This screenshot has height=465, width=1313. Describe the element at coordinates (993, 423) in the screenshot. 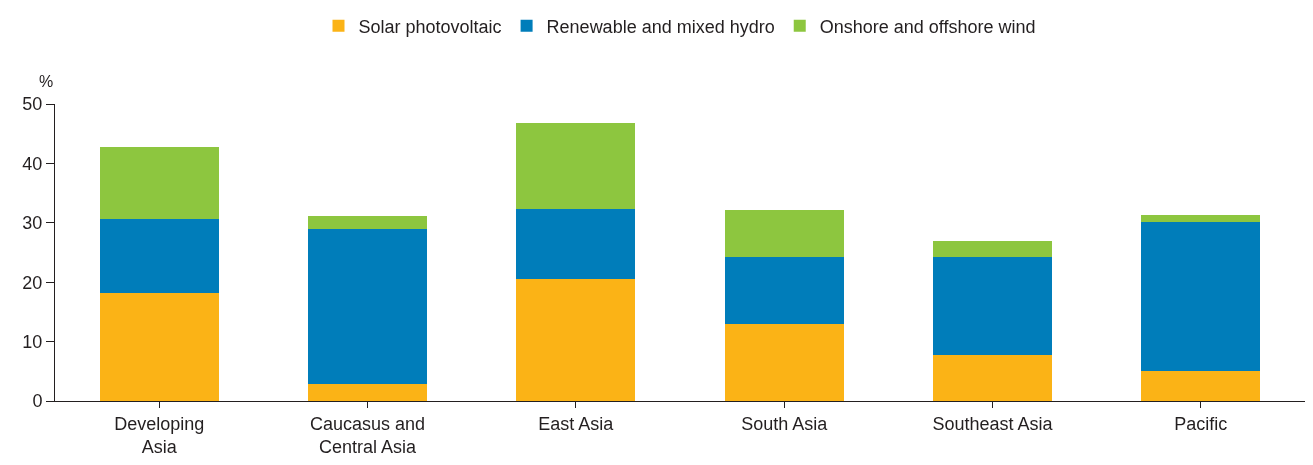

I see `x-tick-label: Southeast Asia` at that location.